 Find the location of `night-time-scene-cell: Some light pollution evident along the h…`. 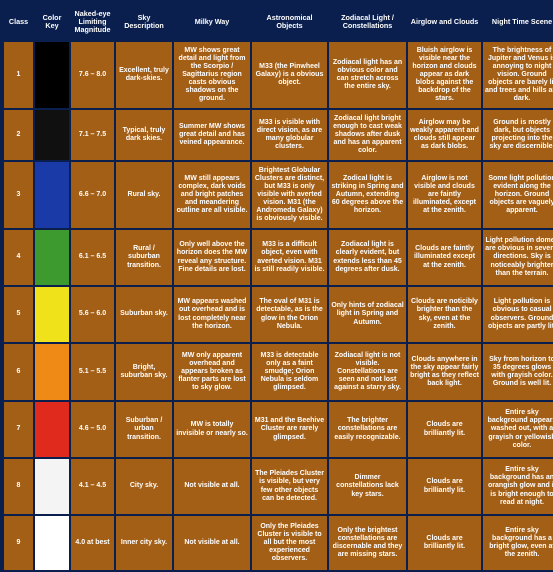

night-time-scene-cell: Some light pollution evident along the h… is located at coordinates (518, 195).